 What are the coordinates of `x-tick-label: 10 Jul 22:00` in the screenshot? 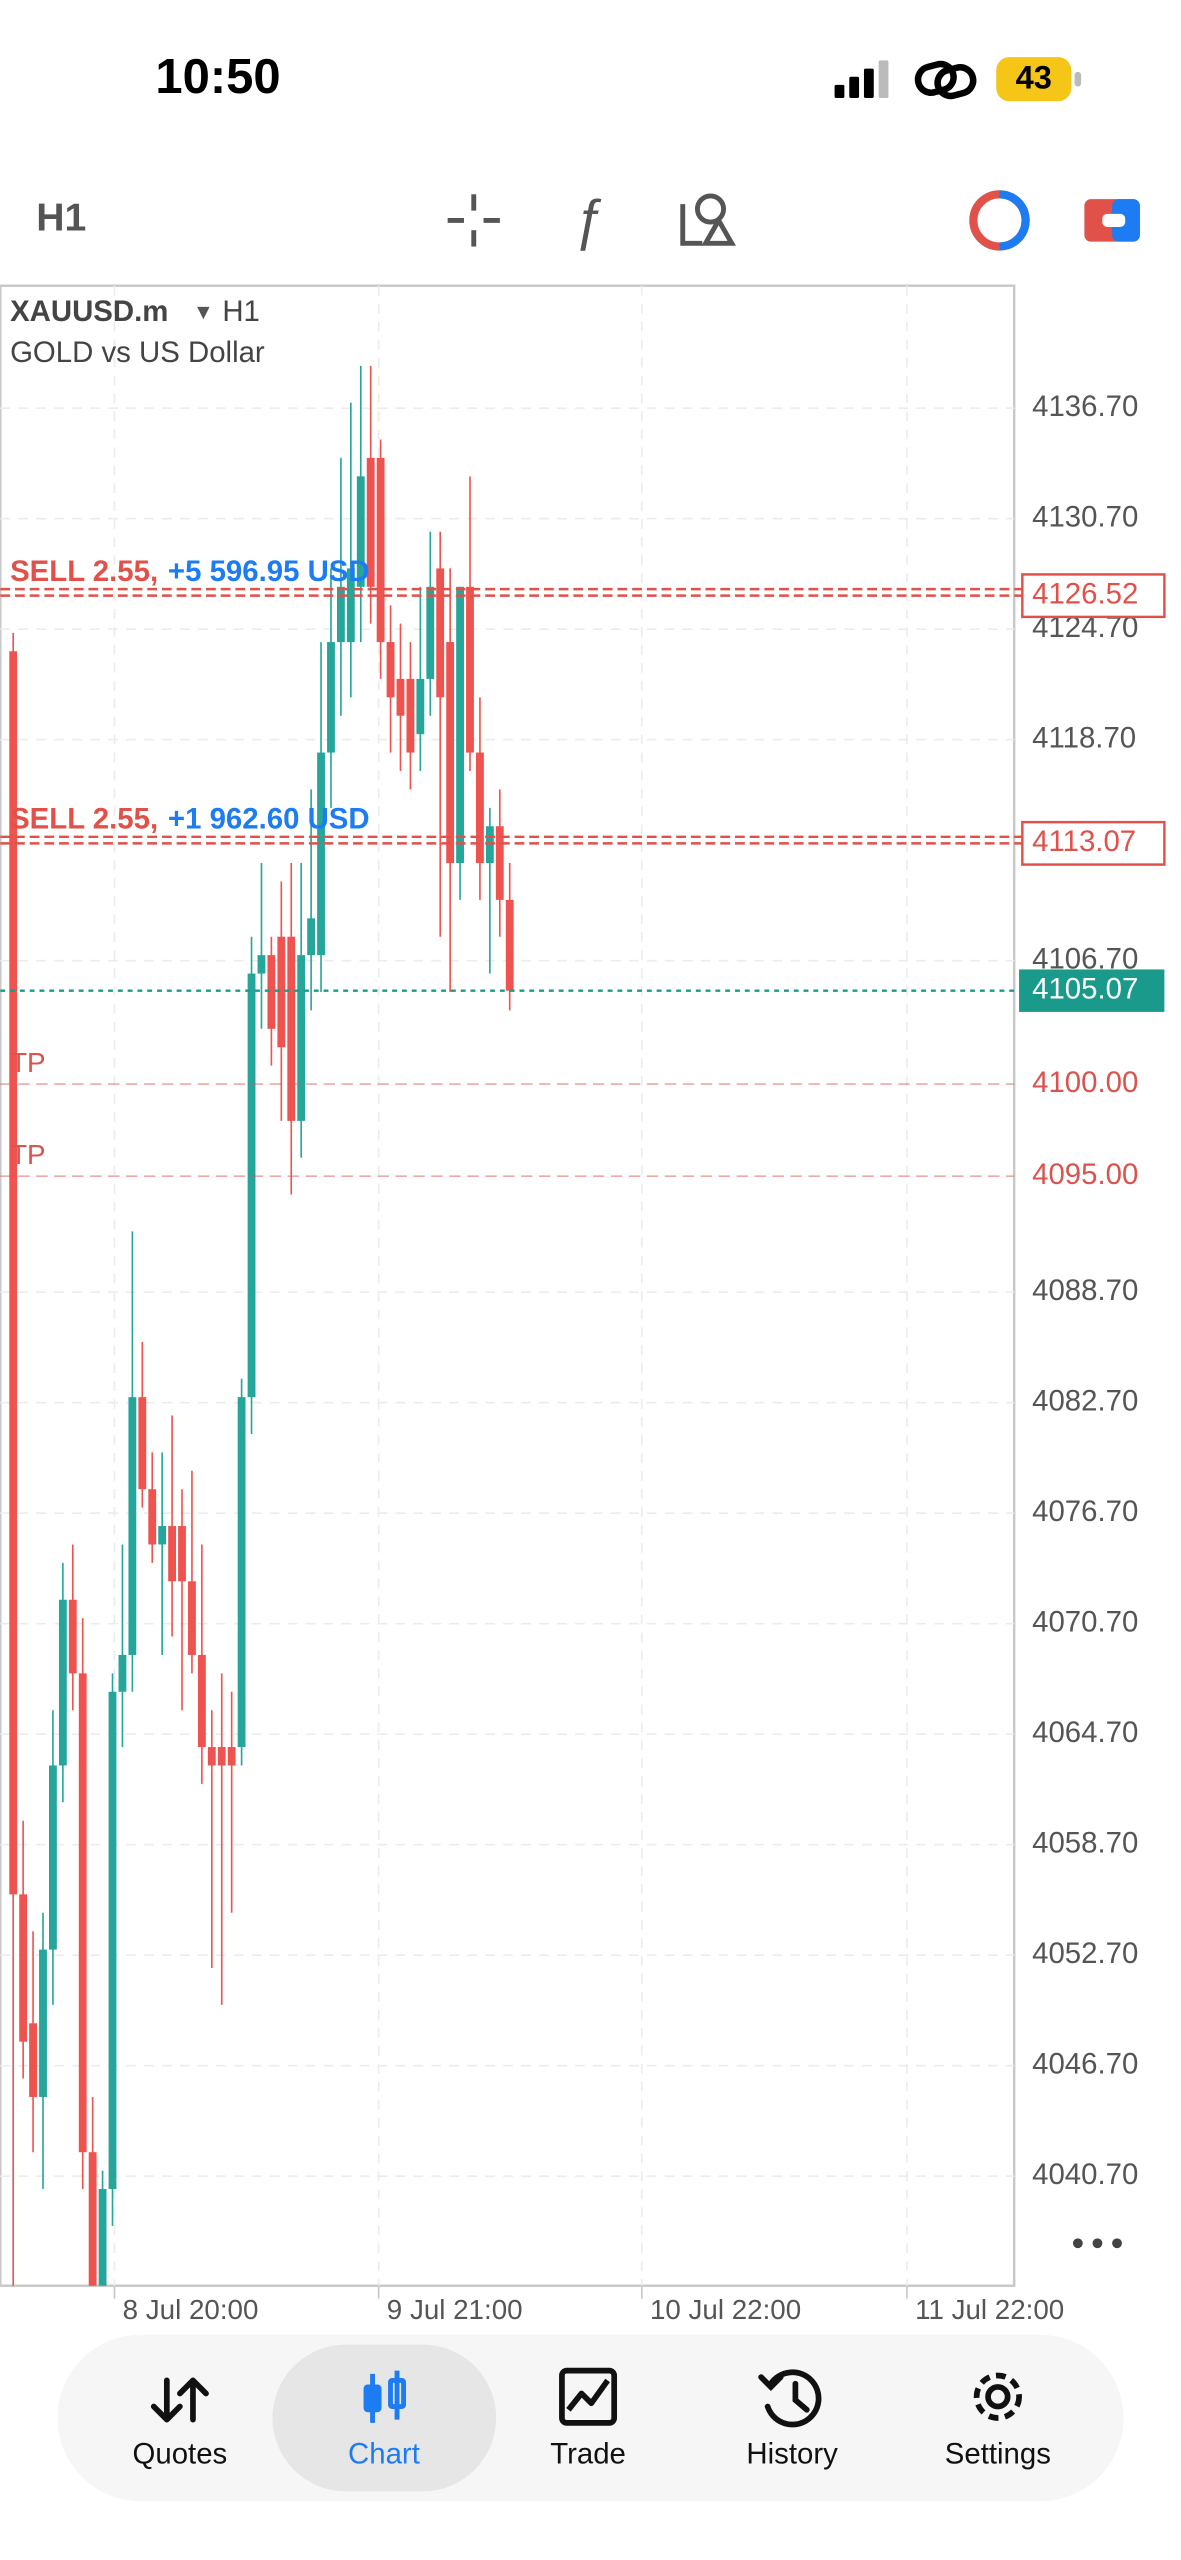 It's located at (725, 2309).